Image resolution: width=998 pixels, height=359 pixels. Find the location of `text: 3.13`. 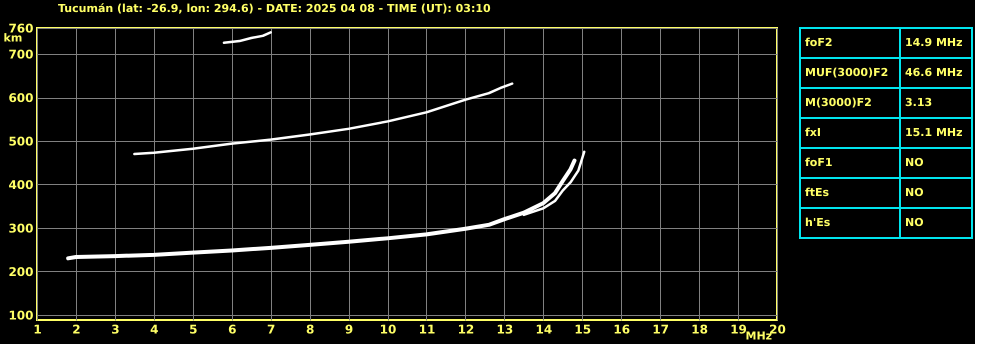

text: 3.13 is located at coordinates (918, 102).